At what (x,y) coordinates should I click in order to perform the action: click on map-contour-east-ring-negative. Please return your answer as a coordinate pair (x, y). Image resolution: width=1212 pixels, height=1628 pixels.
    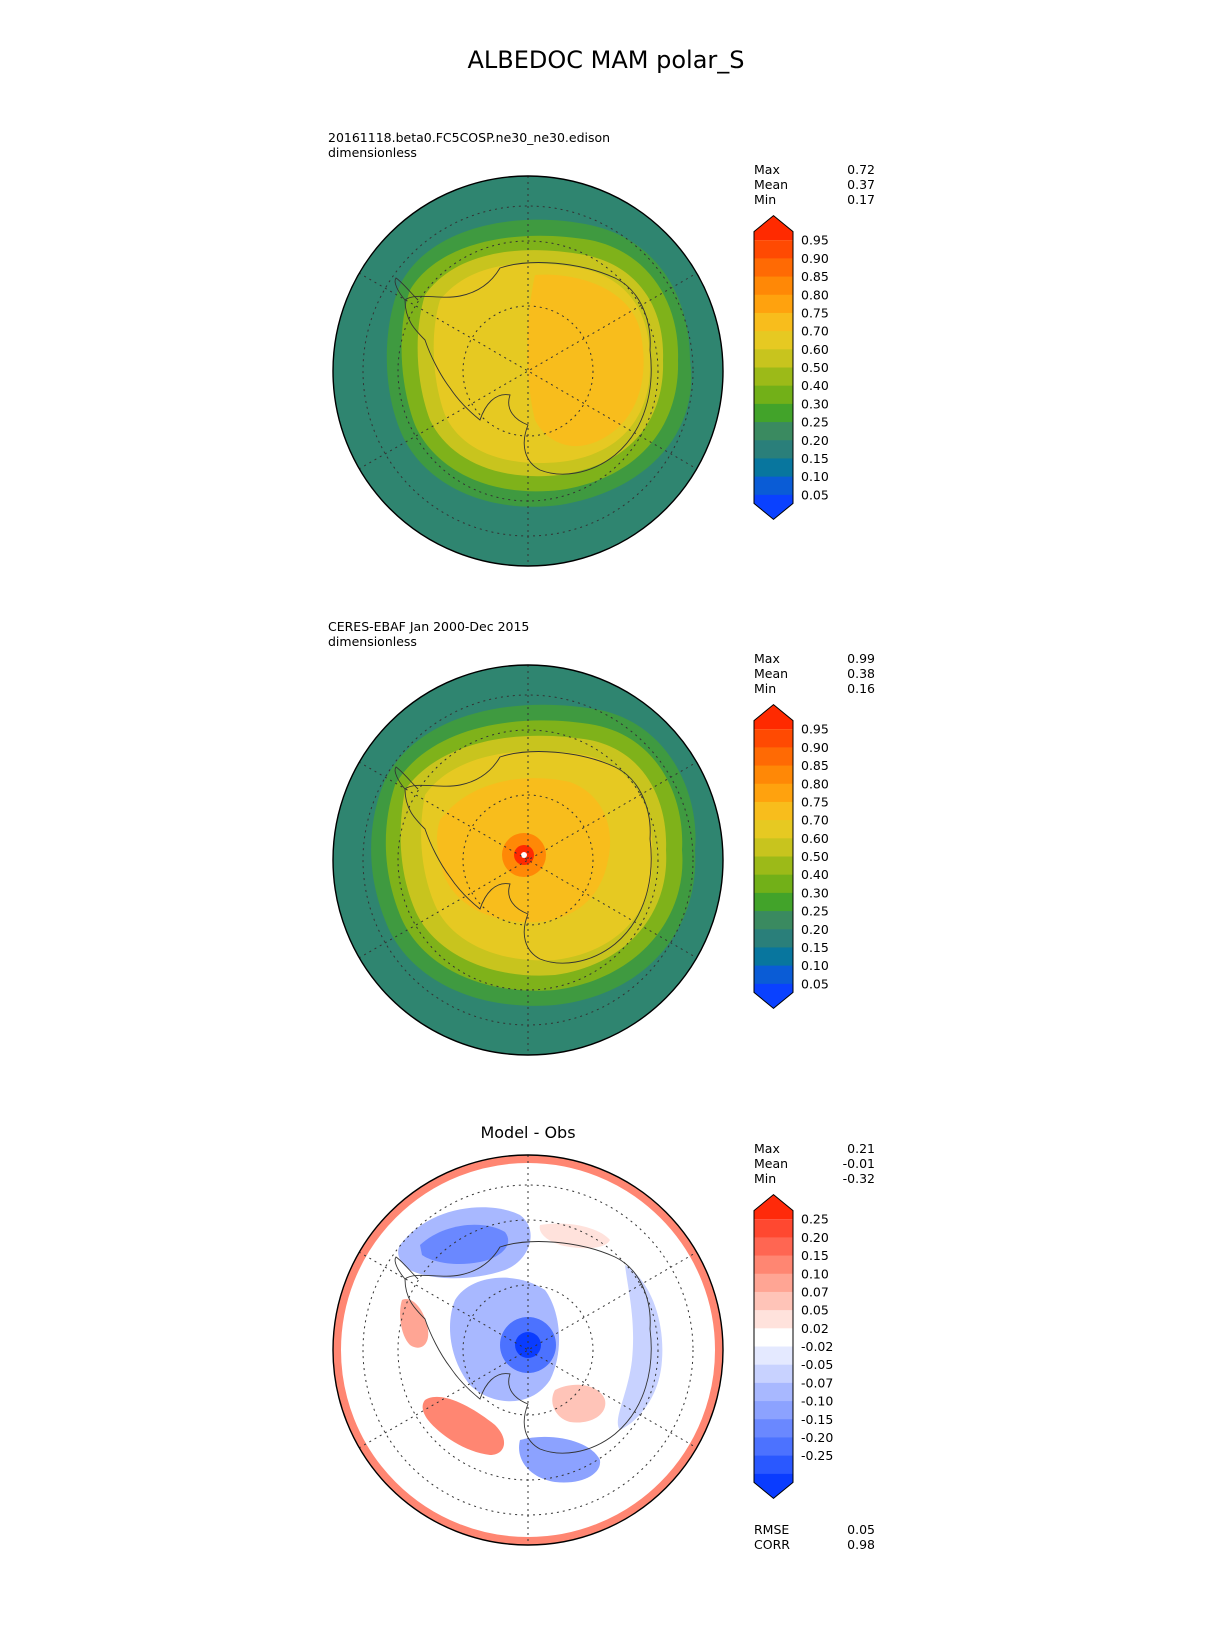
    Looking at the image, I should click on (640, 1347).